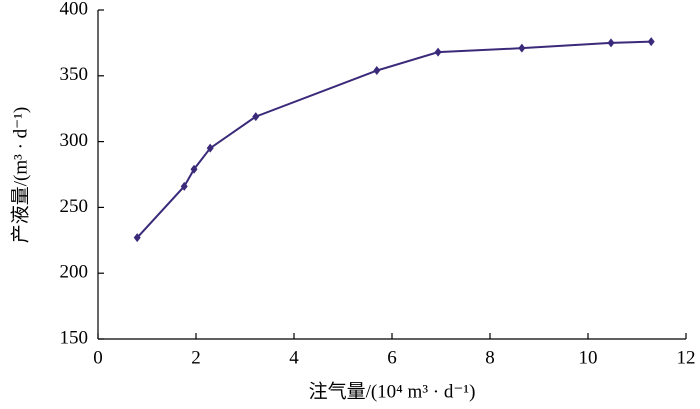 This screenshot has height=409, width=700. I want to click on x-tick-label: 8, so click(490, 357).